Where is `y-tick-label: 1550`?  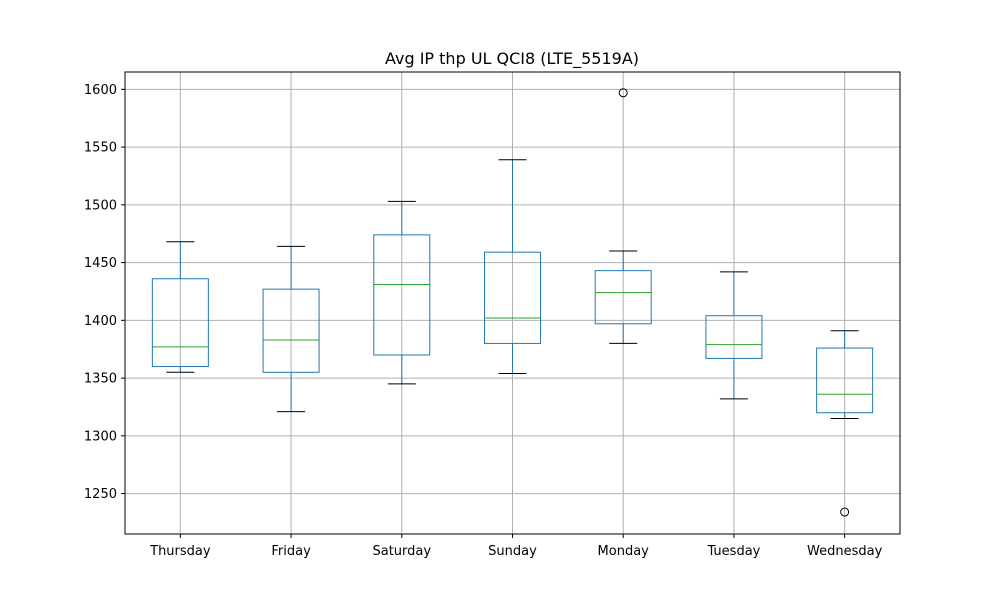 y-tick-label: 1550 is located at coordinates (100, 148).